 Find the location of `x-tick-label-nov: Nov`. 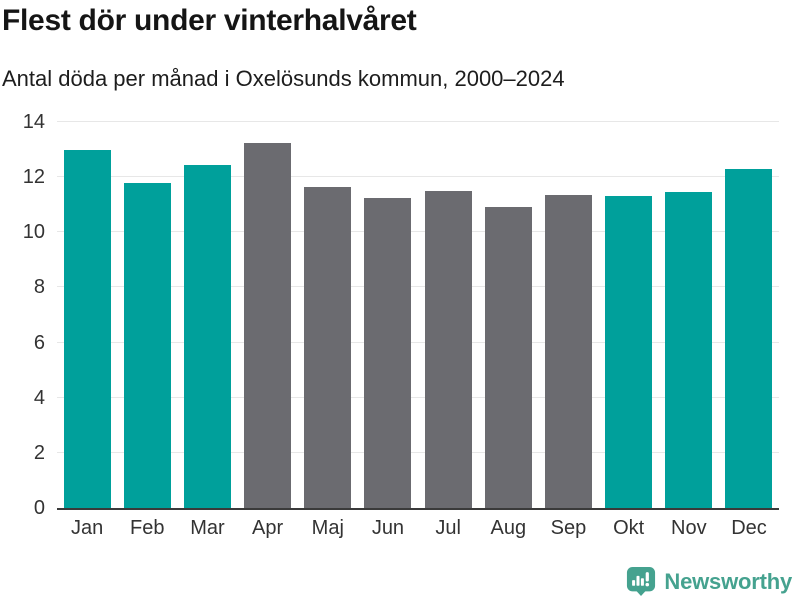

x-tick-label-nov: Nov is located at coordinates (689, 528).